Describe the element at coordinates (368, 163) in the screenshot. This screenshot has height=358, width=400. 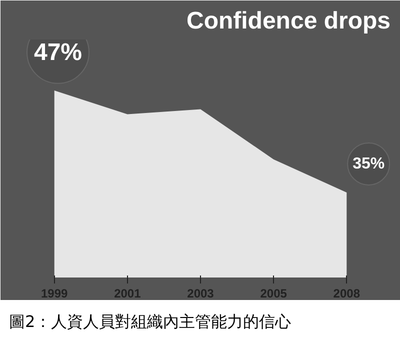
I see `data-label: 35%` at that location.